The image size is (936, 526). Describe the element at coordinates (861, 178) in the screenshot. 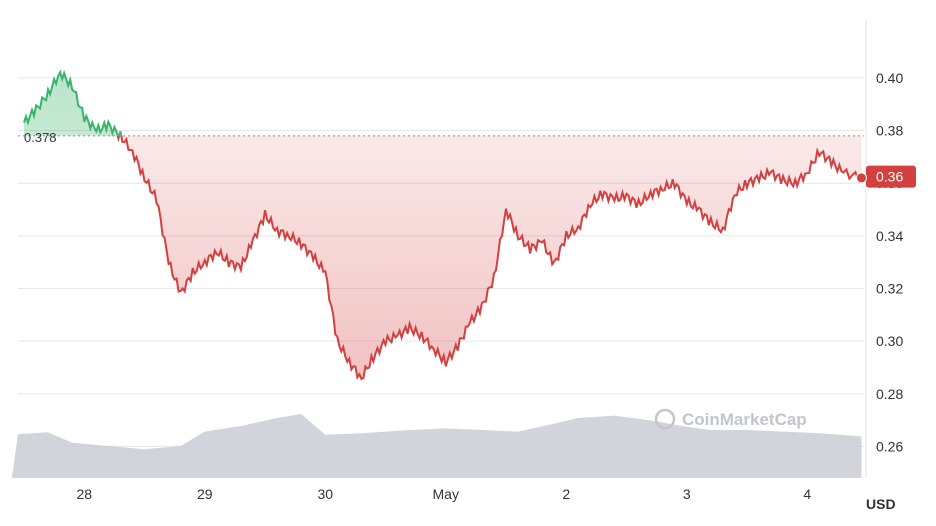

I see `current-price-marker` at that location.